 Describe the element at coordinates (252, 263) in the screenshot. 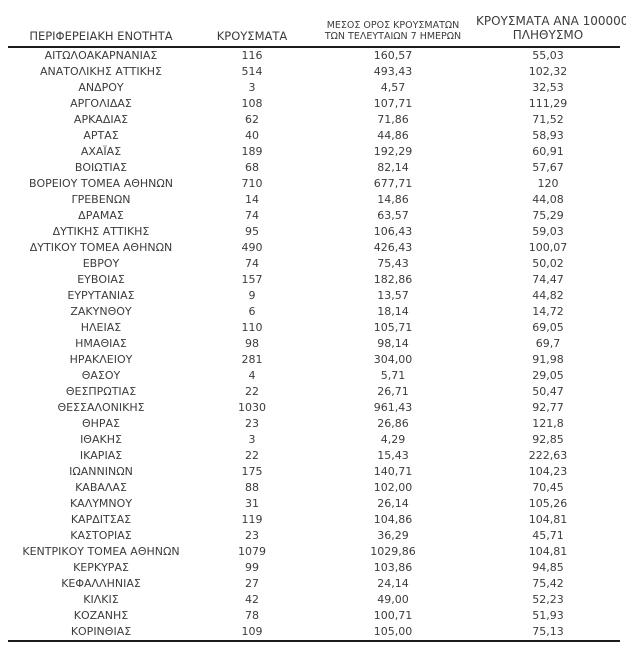

I see `cases-cell: 74` at that location.